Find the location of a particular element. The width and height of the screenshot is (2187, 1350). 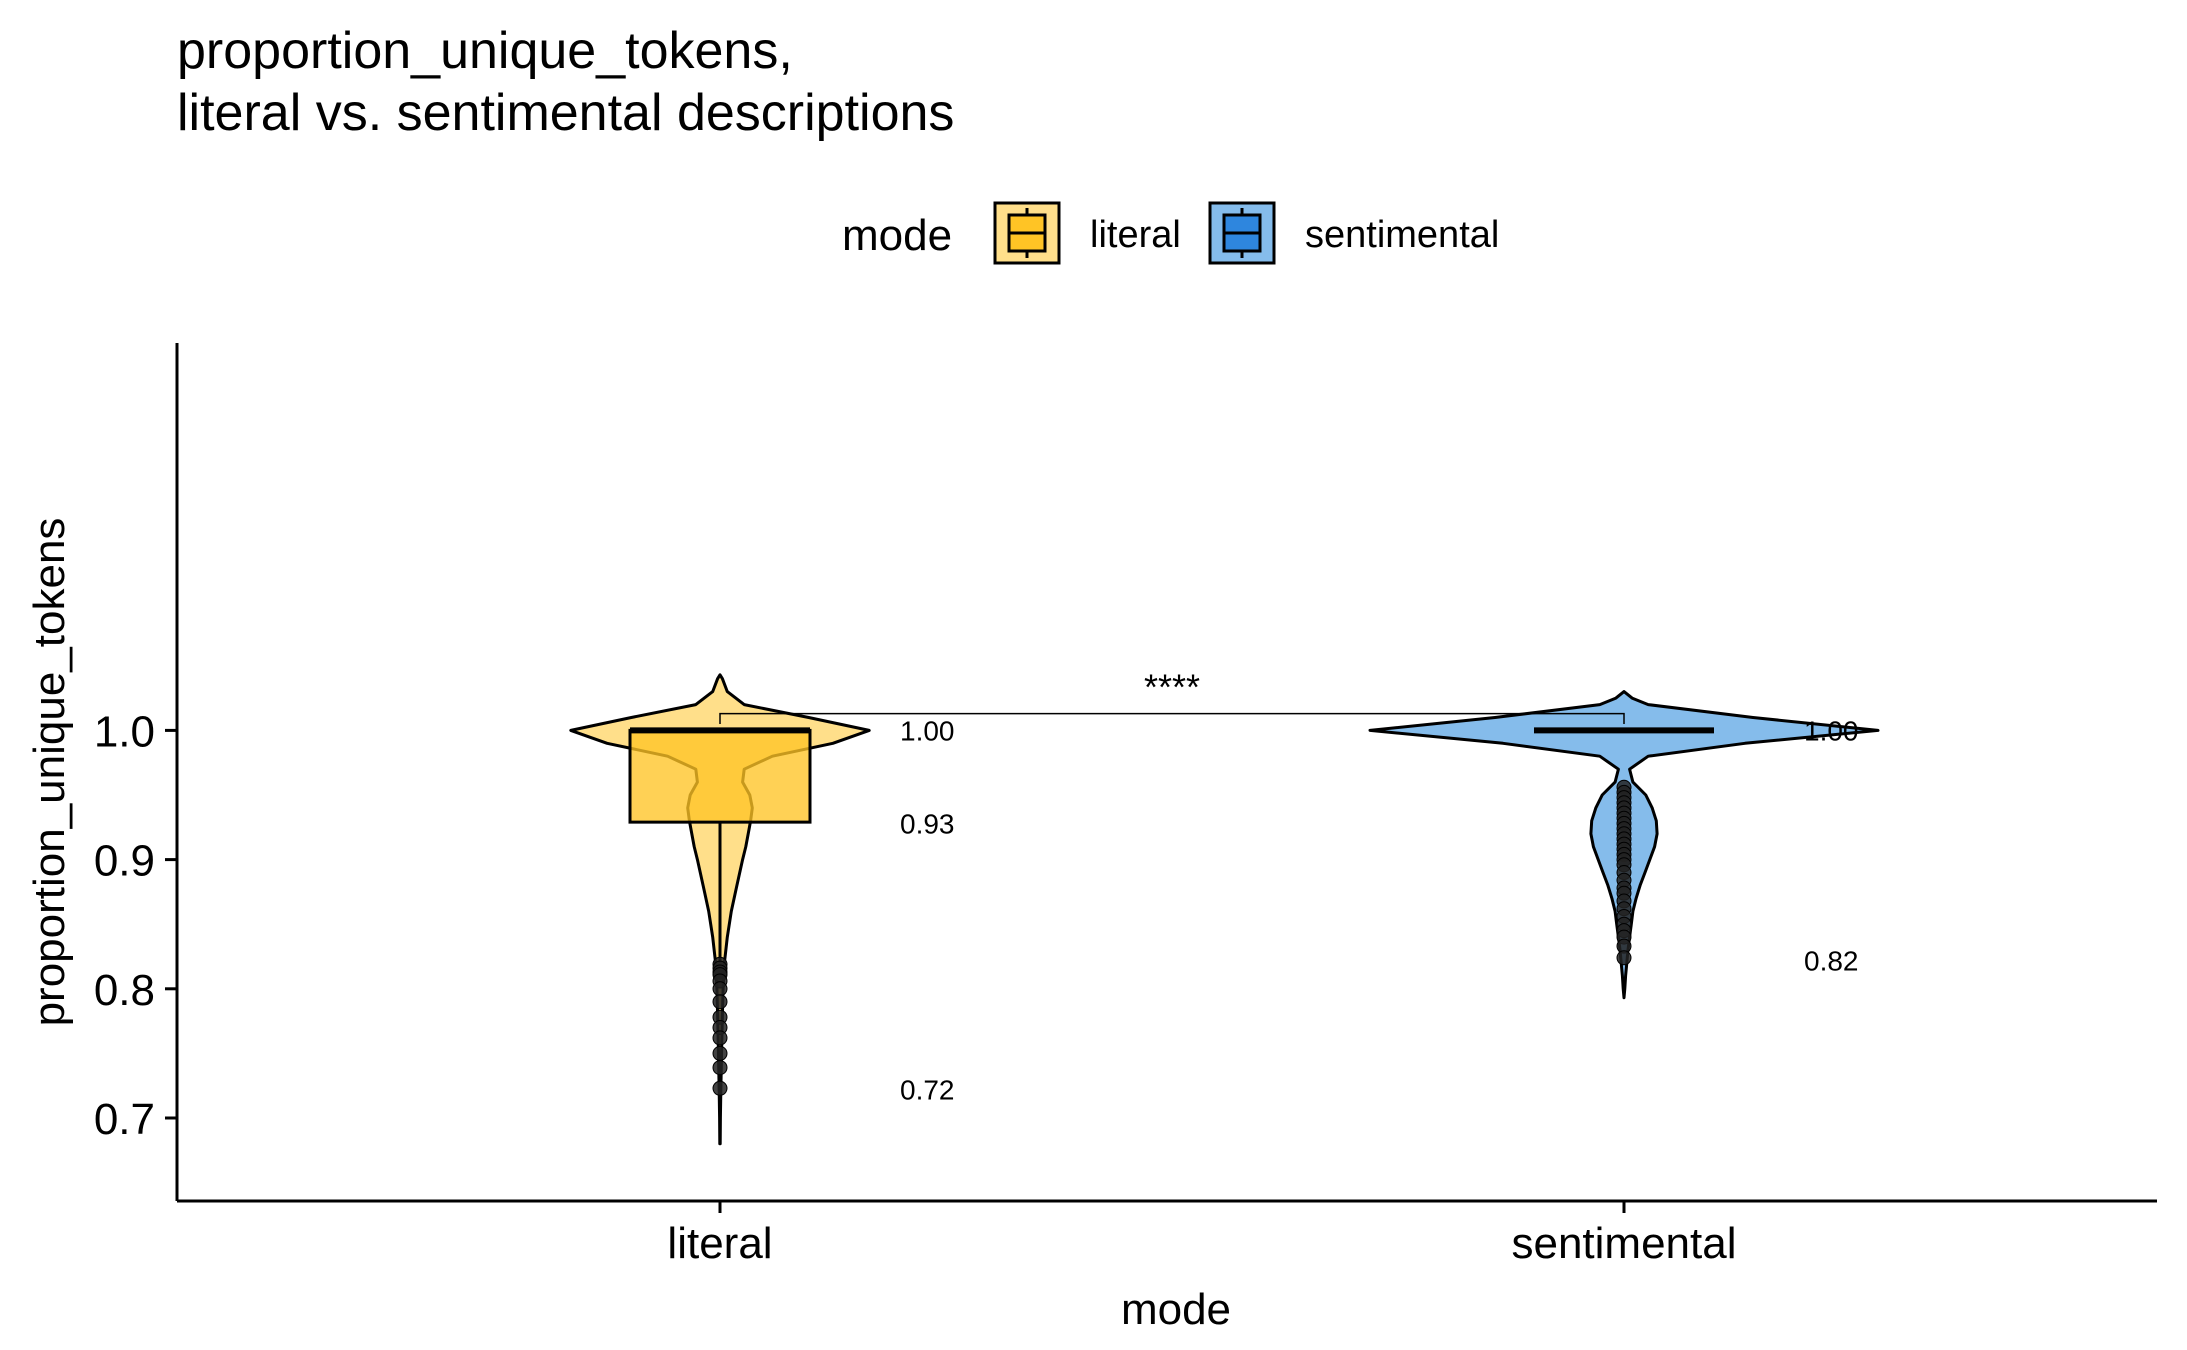

outlier-point-sentimental is located at coordinates (1624, 958).